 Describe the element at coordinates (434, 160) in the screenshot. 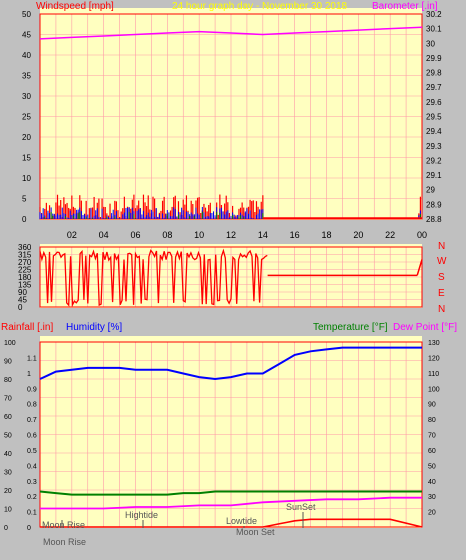

I see `barometer-tick-label: 29.2` at that location.